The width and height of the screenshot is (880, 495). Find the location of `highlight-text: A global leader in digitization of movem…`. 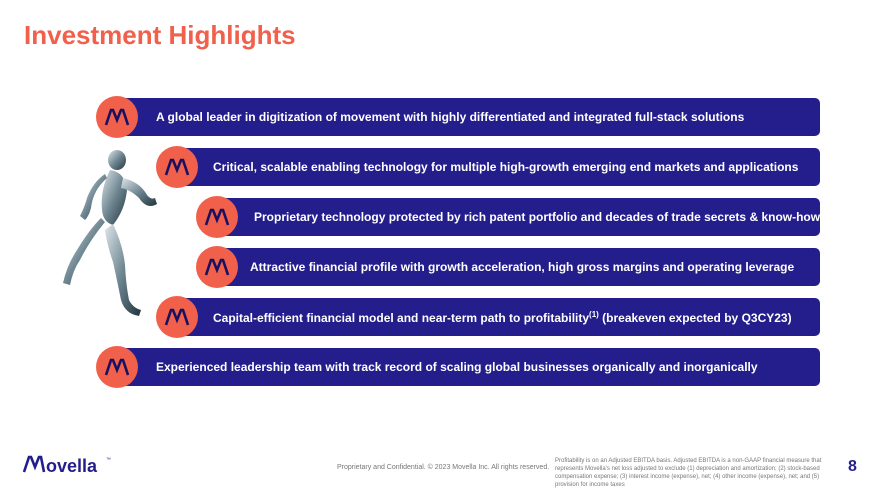

highlight-text: A global leader in digitization of movem… is located at coordinates (450, 117).